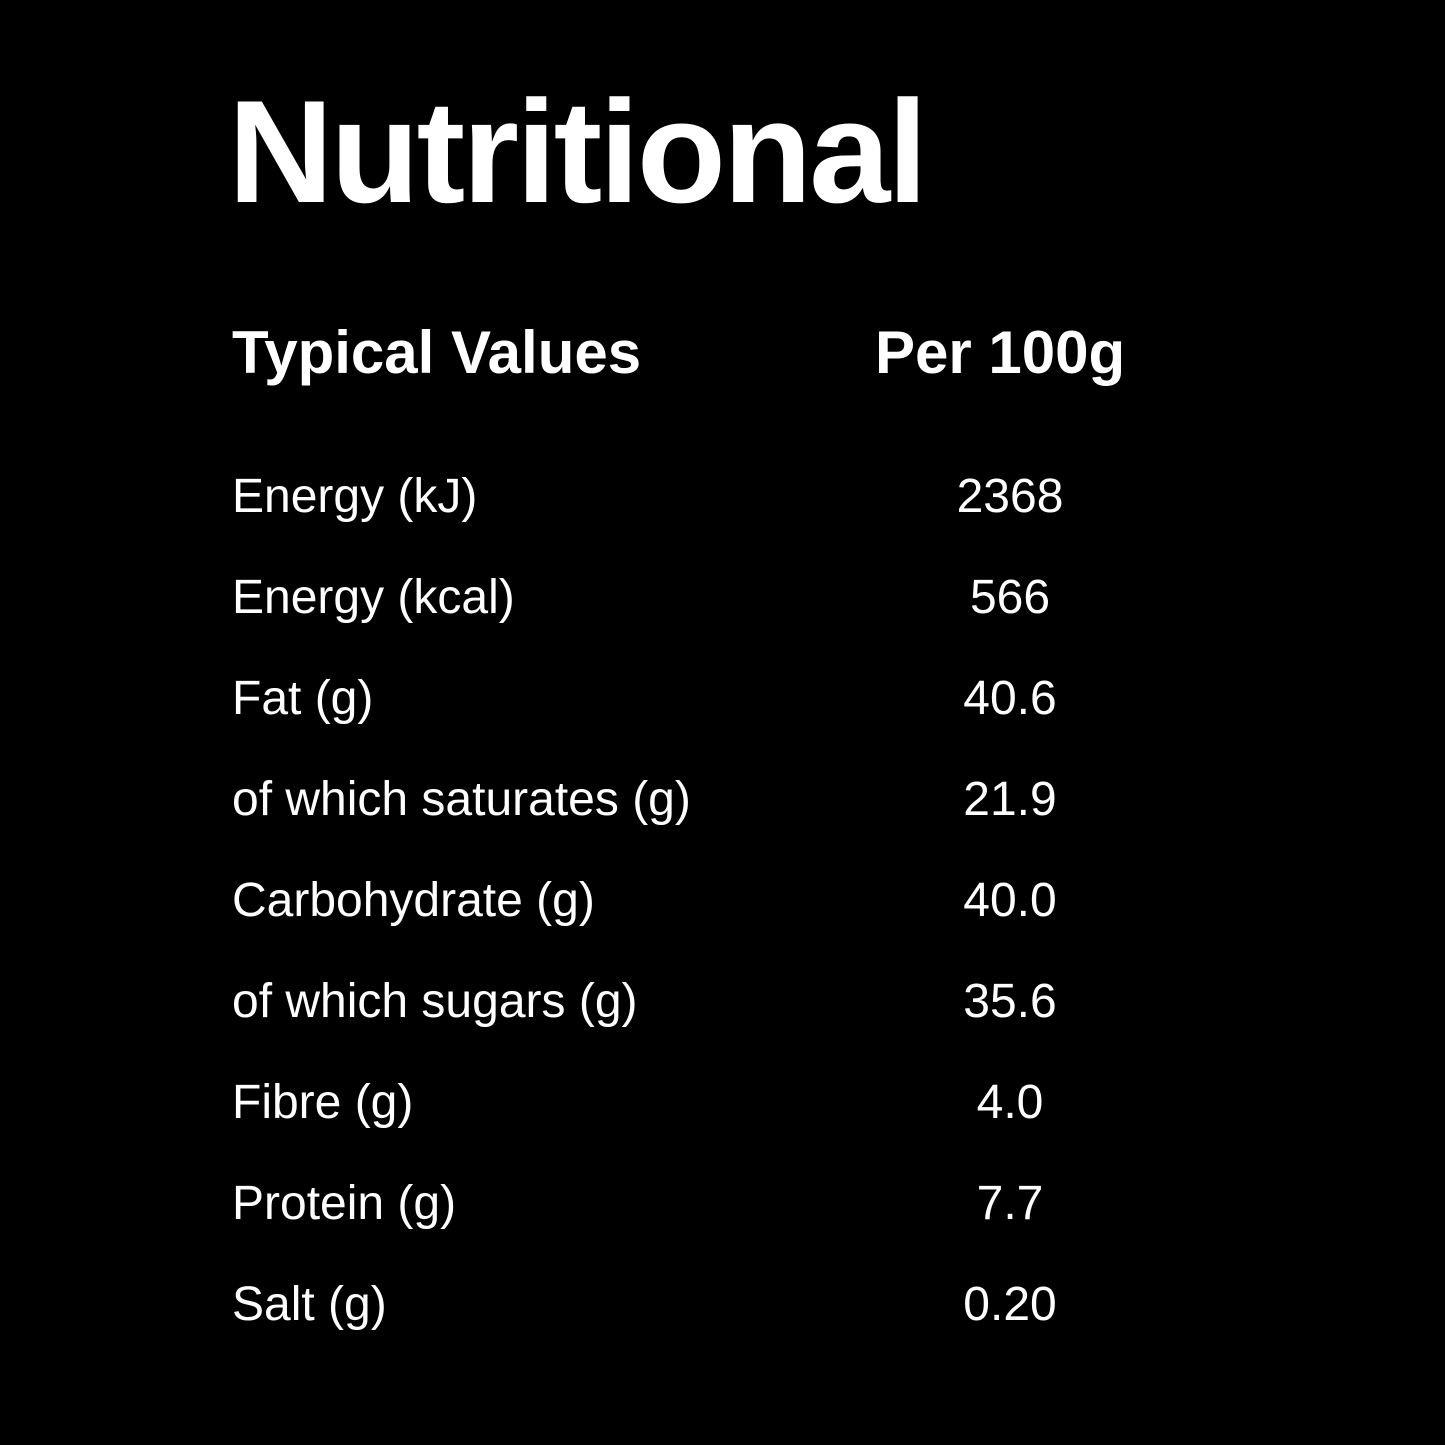 This screenshot has width=1445, height=1445. Describe the element at coordinates (435, 1001) in the screenshot. I see `nutrient-label: of which sugars (g)` at that location.